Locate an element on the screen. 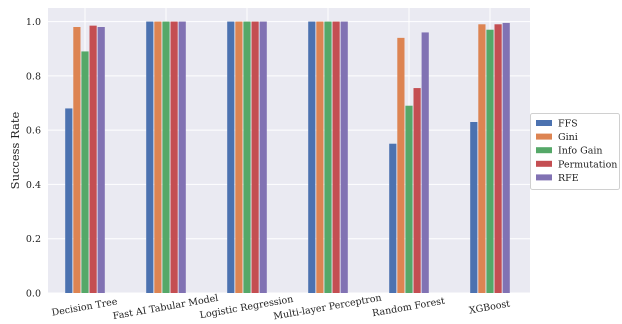  x-tick-label: XGBoost is located at coordinates (489, 307).